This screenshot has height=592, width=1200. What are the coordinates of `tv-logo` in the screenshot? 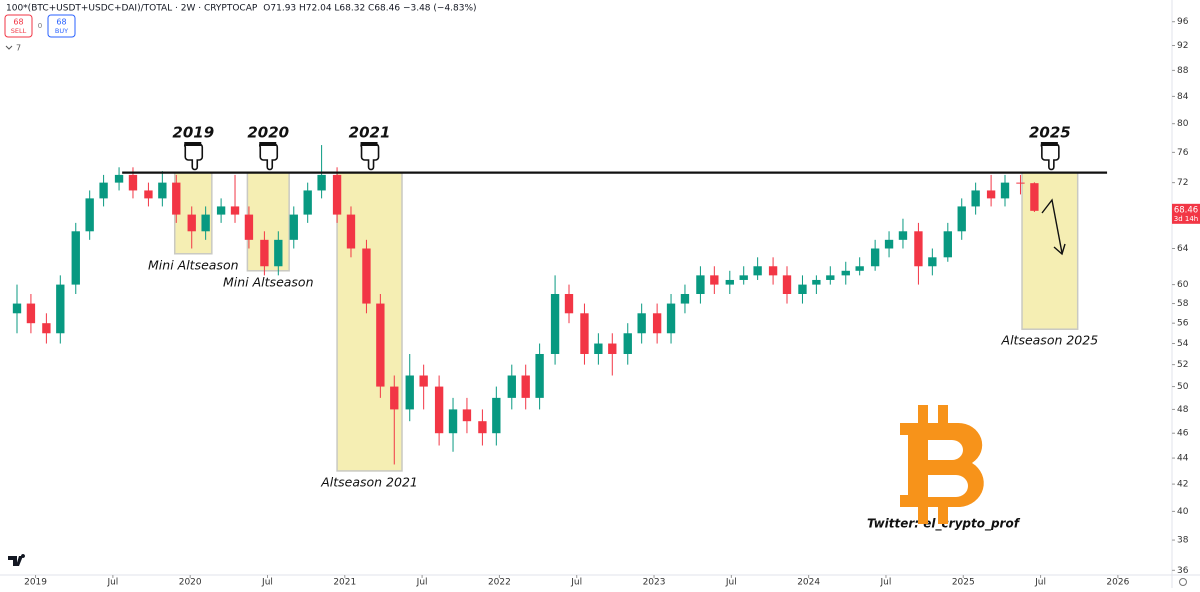 It's located at (17, 560).